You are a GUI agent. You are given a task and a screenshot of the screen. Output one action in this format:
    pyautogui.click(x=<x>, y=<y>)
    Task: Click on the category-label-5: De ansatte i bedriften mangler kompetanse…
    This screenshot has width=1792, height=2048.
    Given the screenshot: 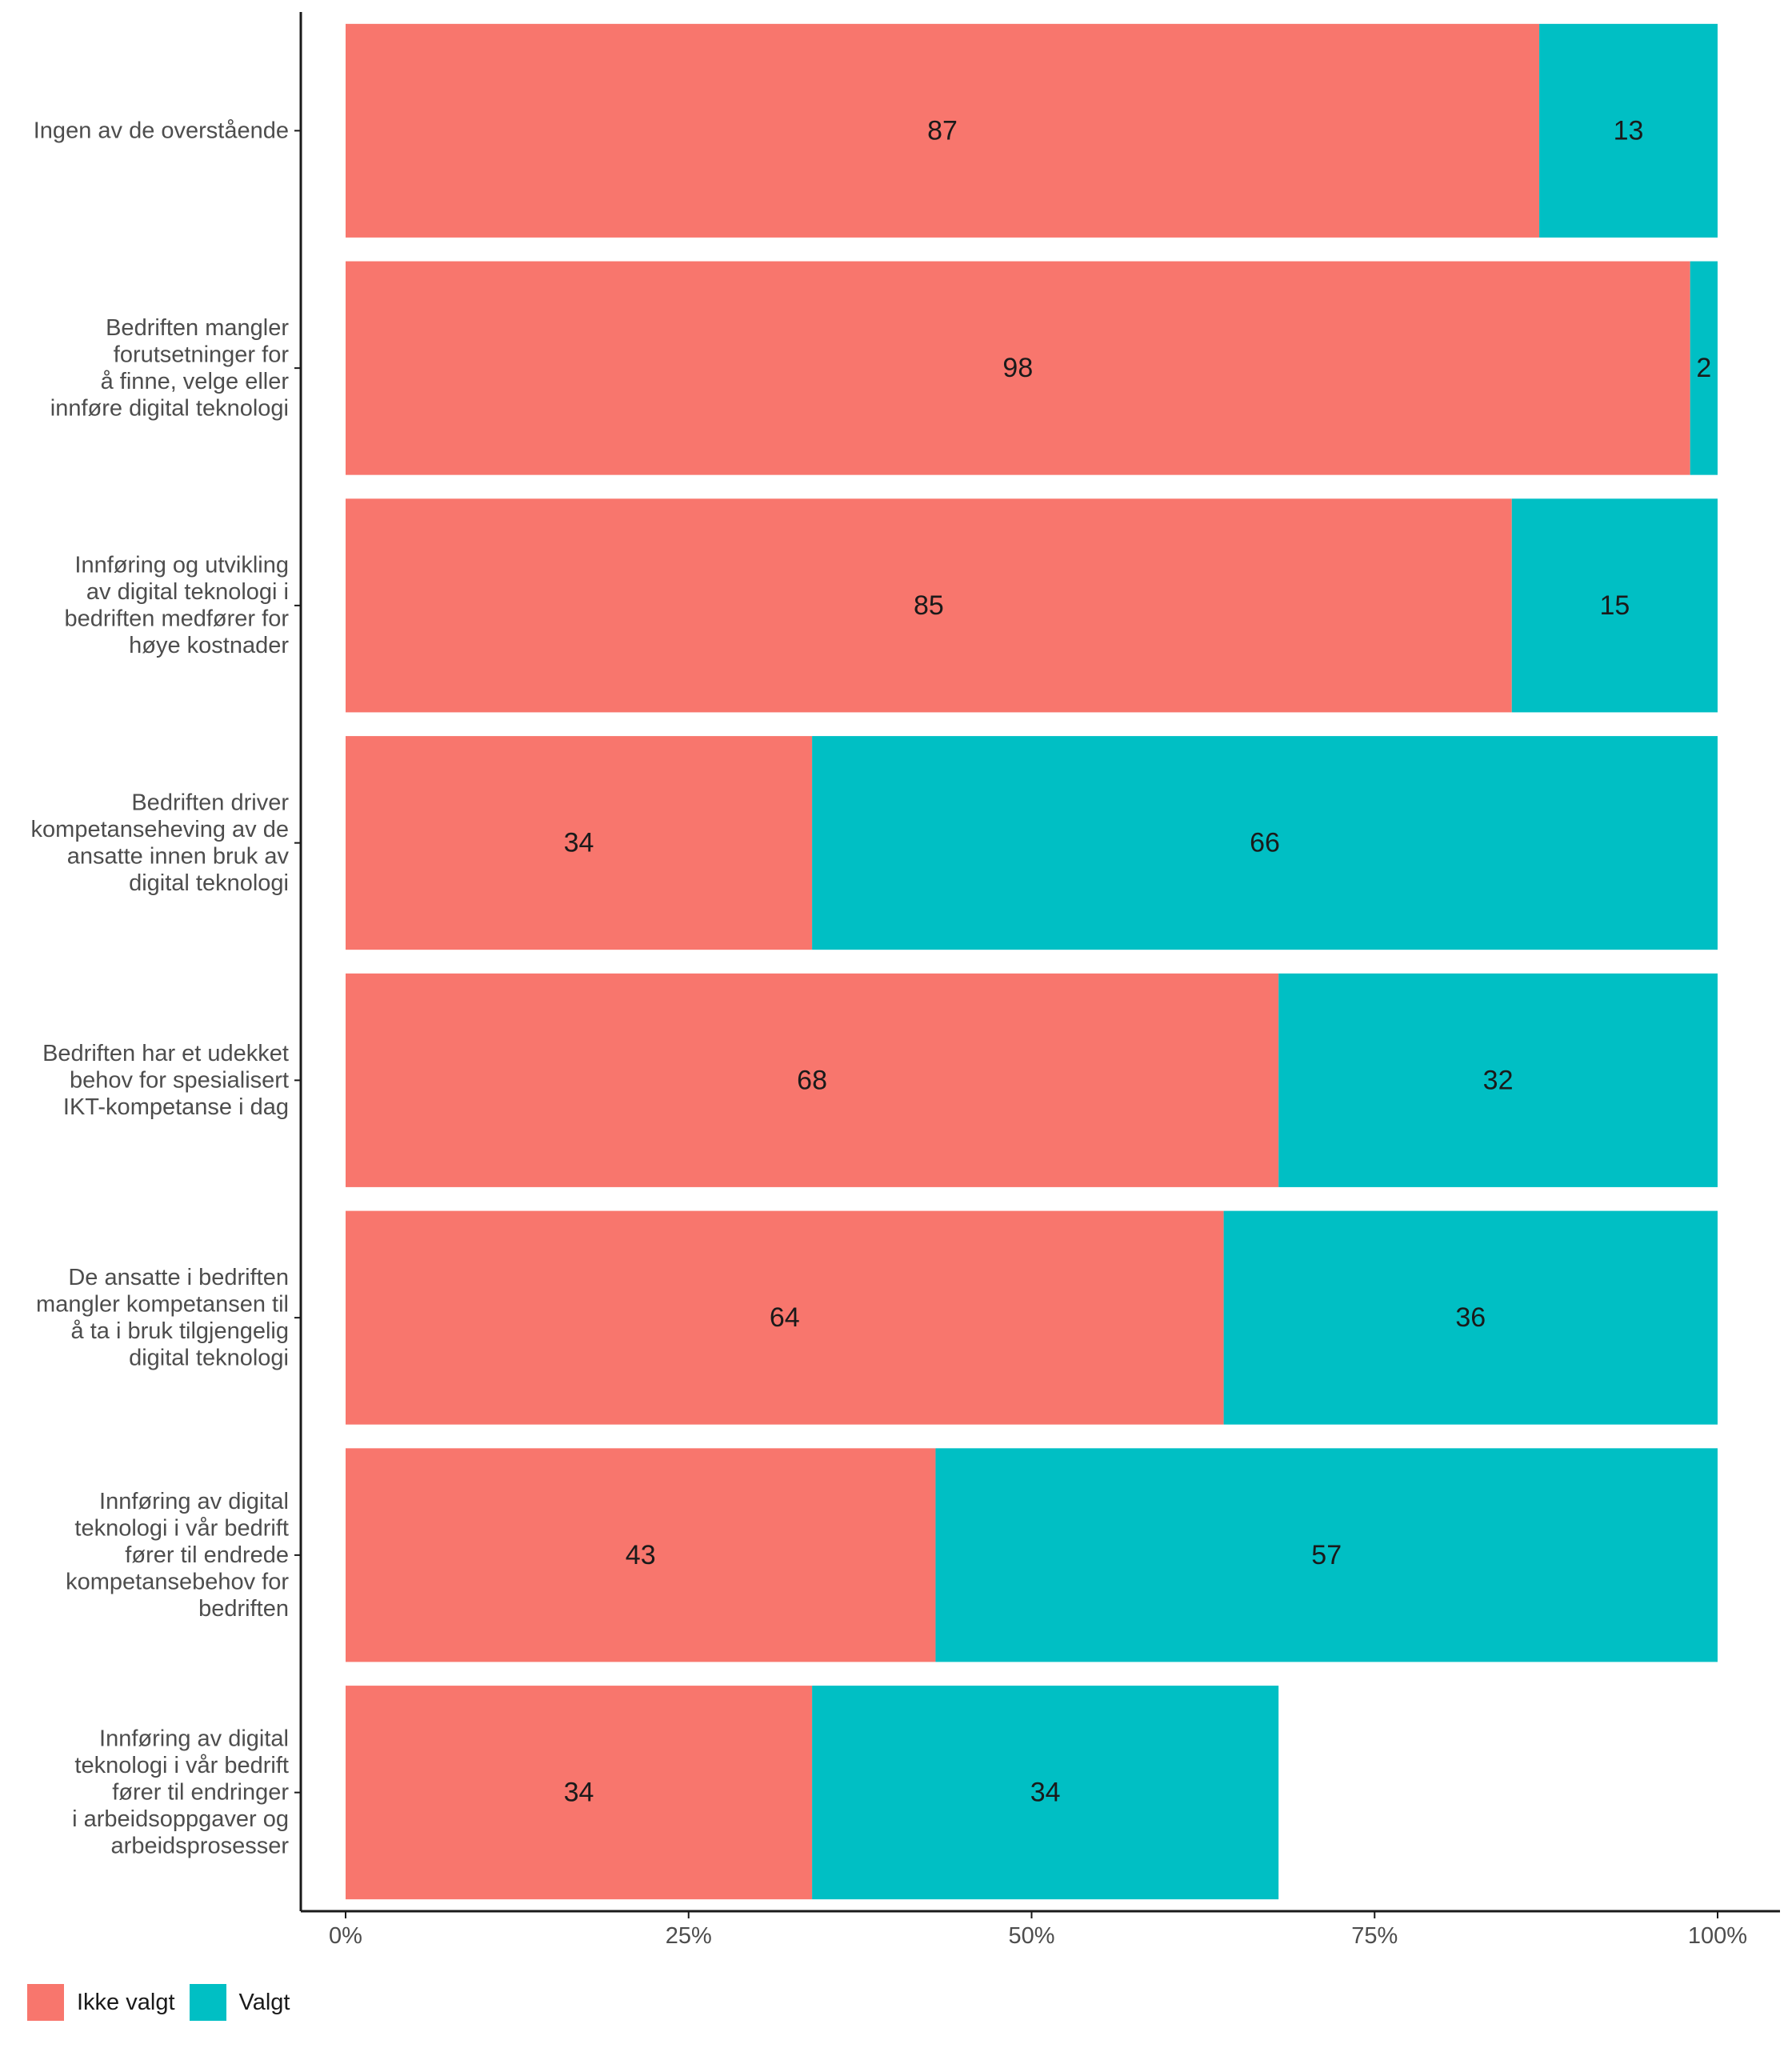 What is the action you would take?
    pyautogui.click(x=162, y=1318)
    